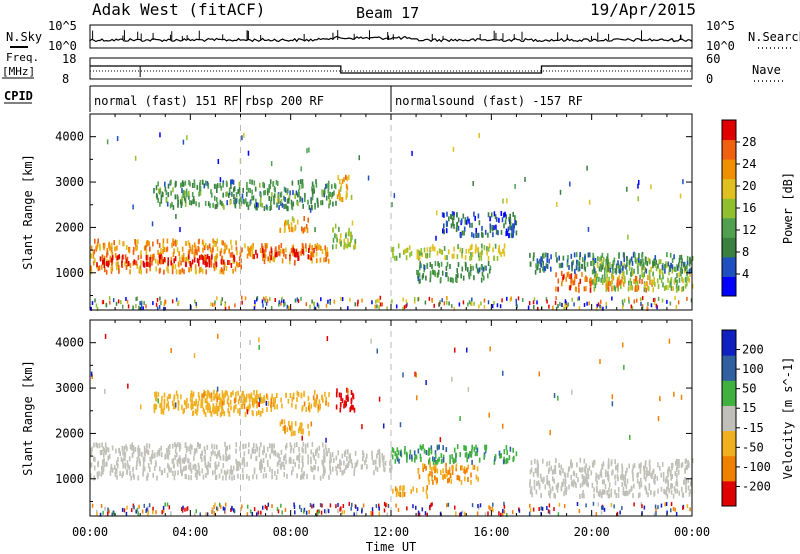 This screenshot has width=800, height=554. I want to click on nsky-panel, so click(391, 36).